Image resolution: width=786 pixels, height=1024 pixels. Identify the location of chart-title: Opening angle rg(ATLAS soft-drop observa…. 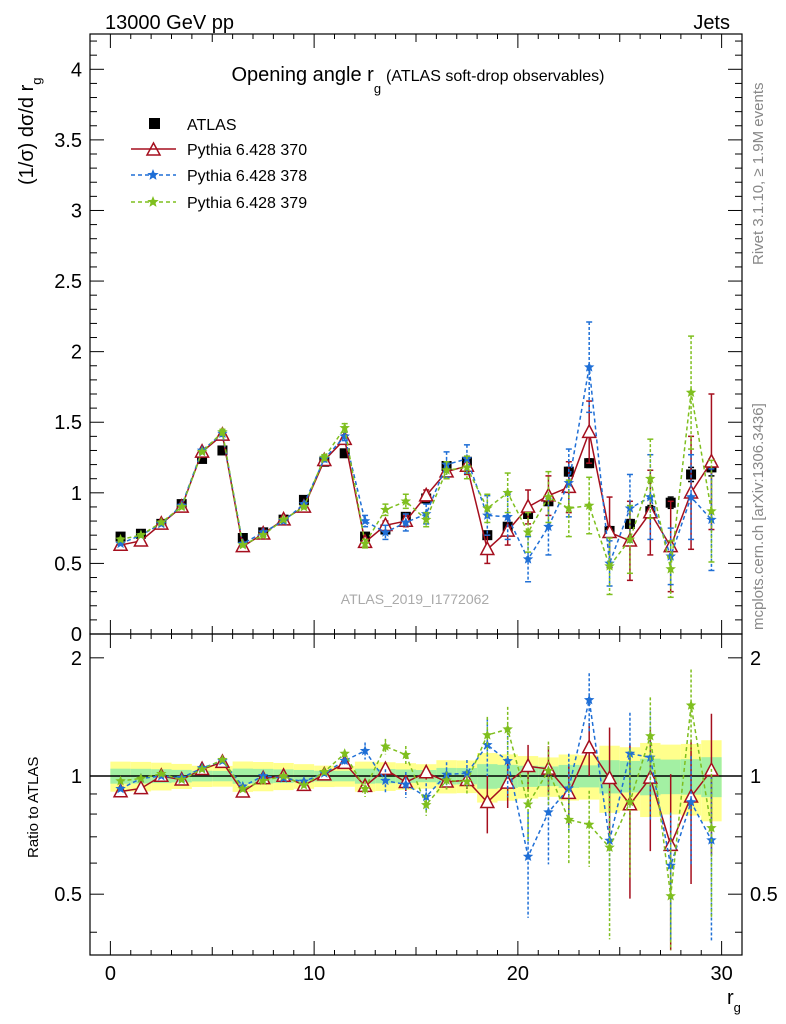
(417, 80).